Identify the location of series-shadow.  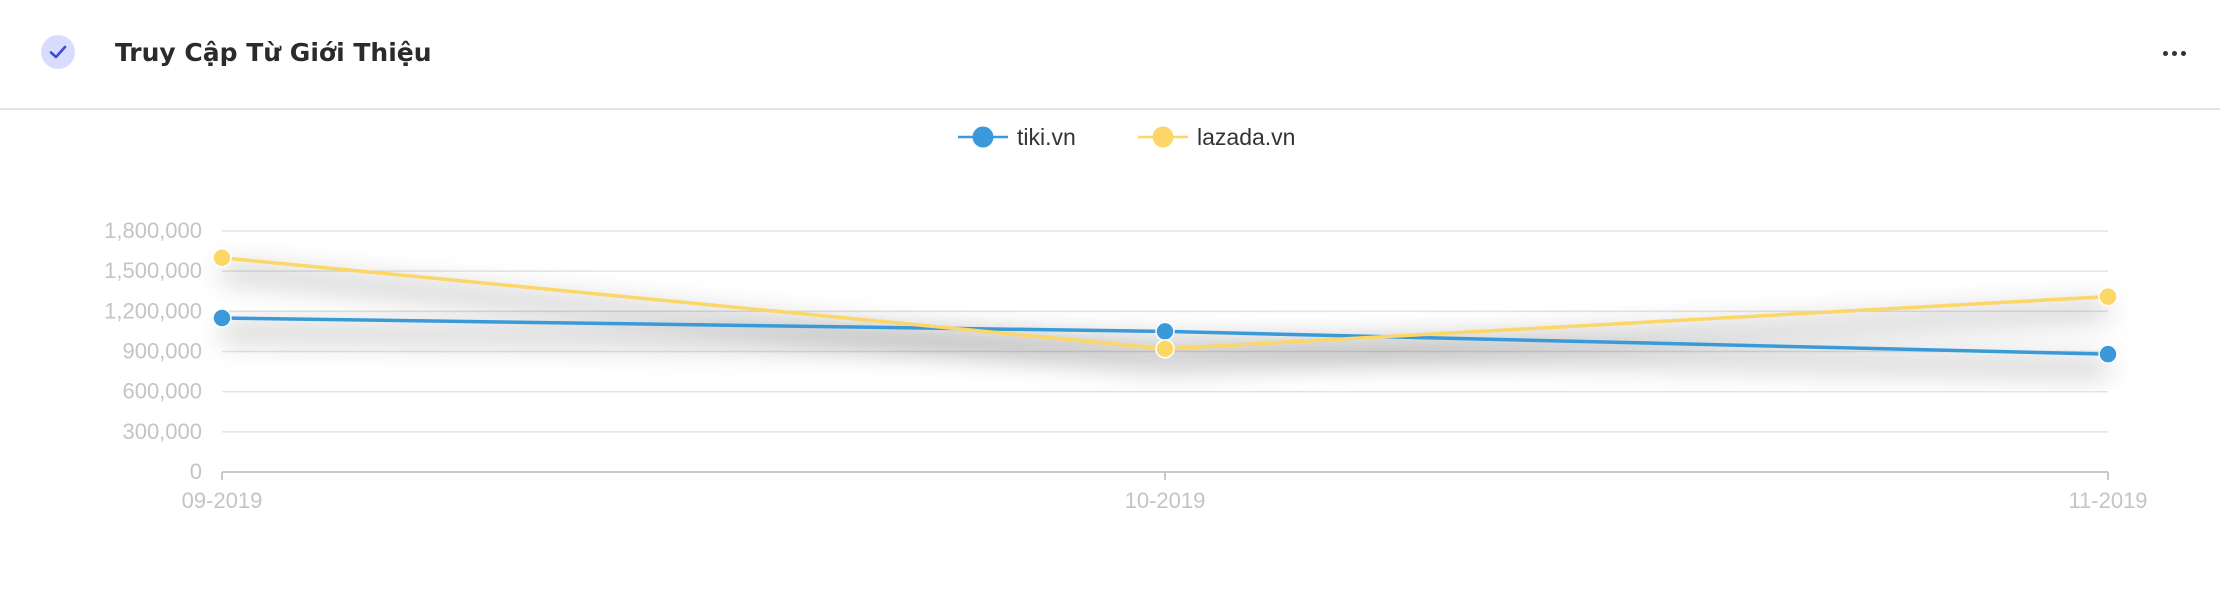
(1165, 317).